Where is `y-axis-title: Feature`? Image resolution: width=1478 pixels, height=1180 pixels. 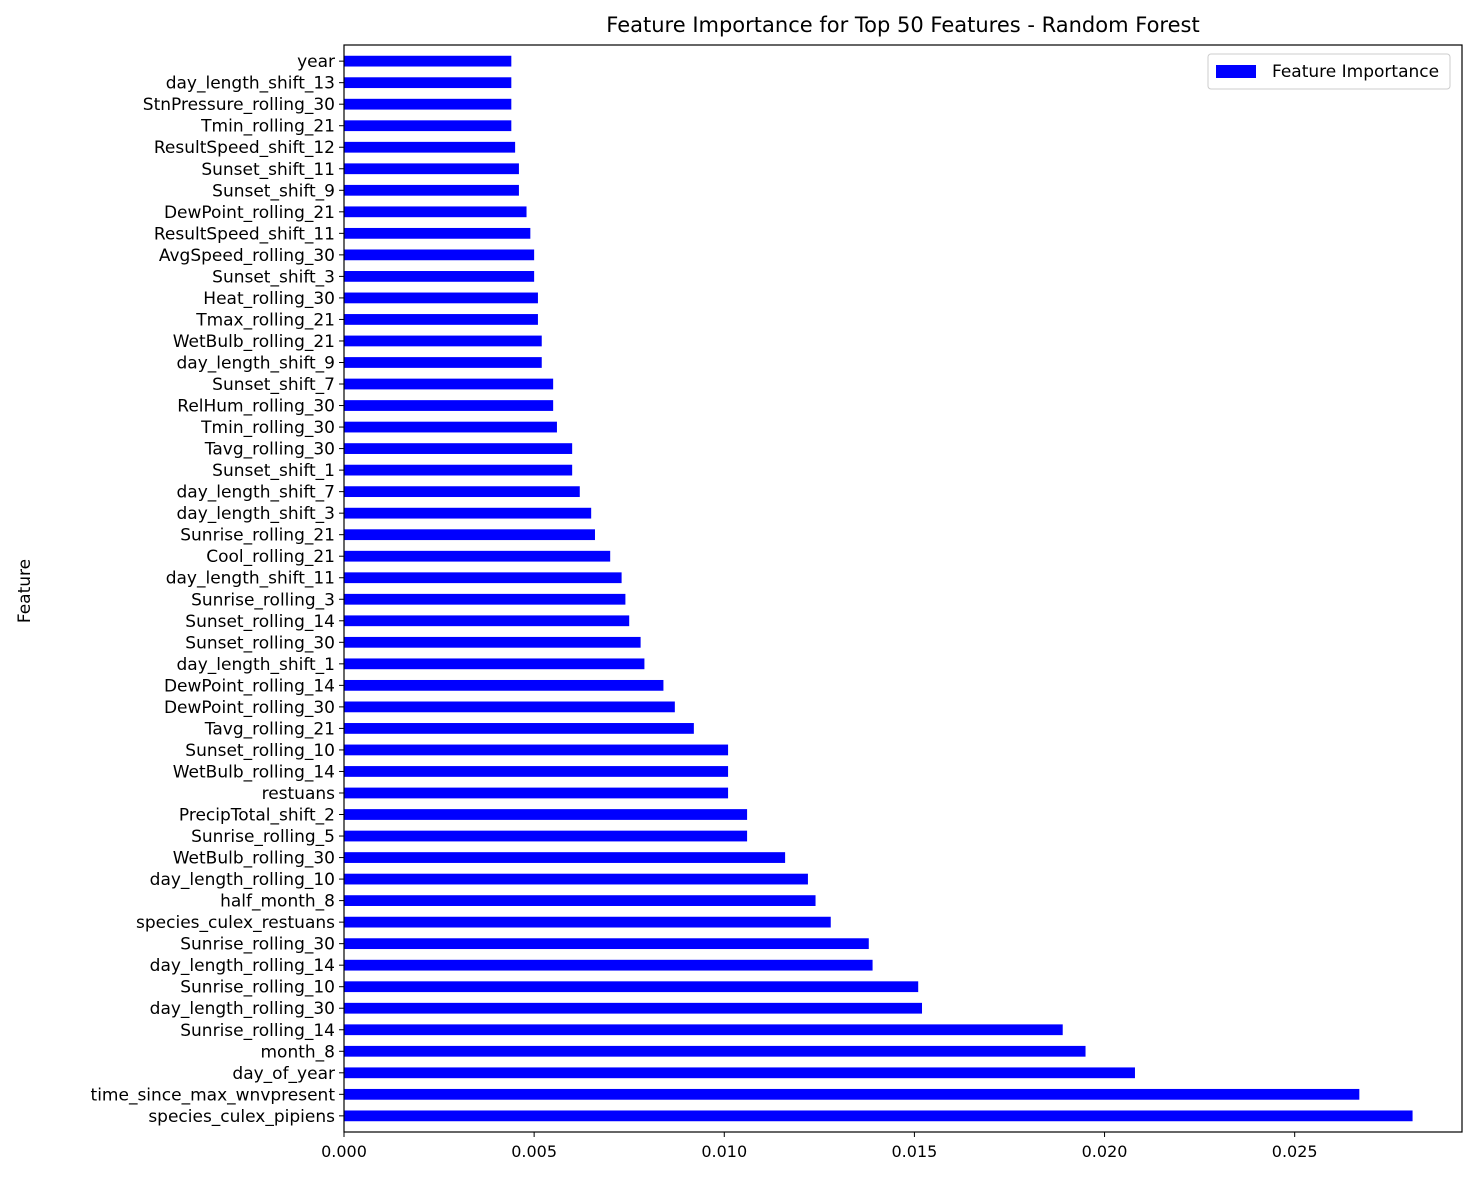 y-axis-title: Feature is located at coordinates (25, 591).